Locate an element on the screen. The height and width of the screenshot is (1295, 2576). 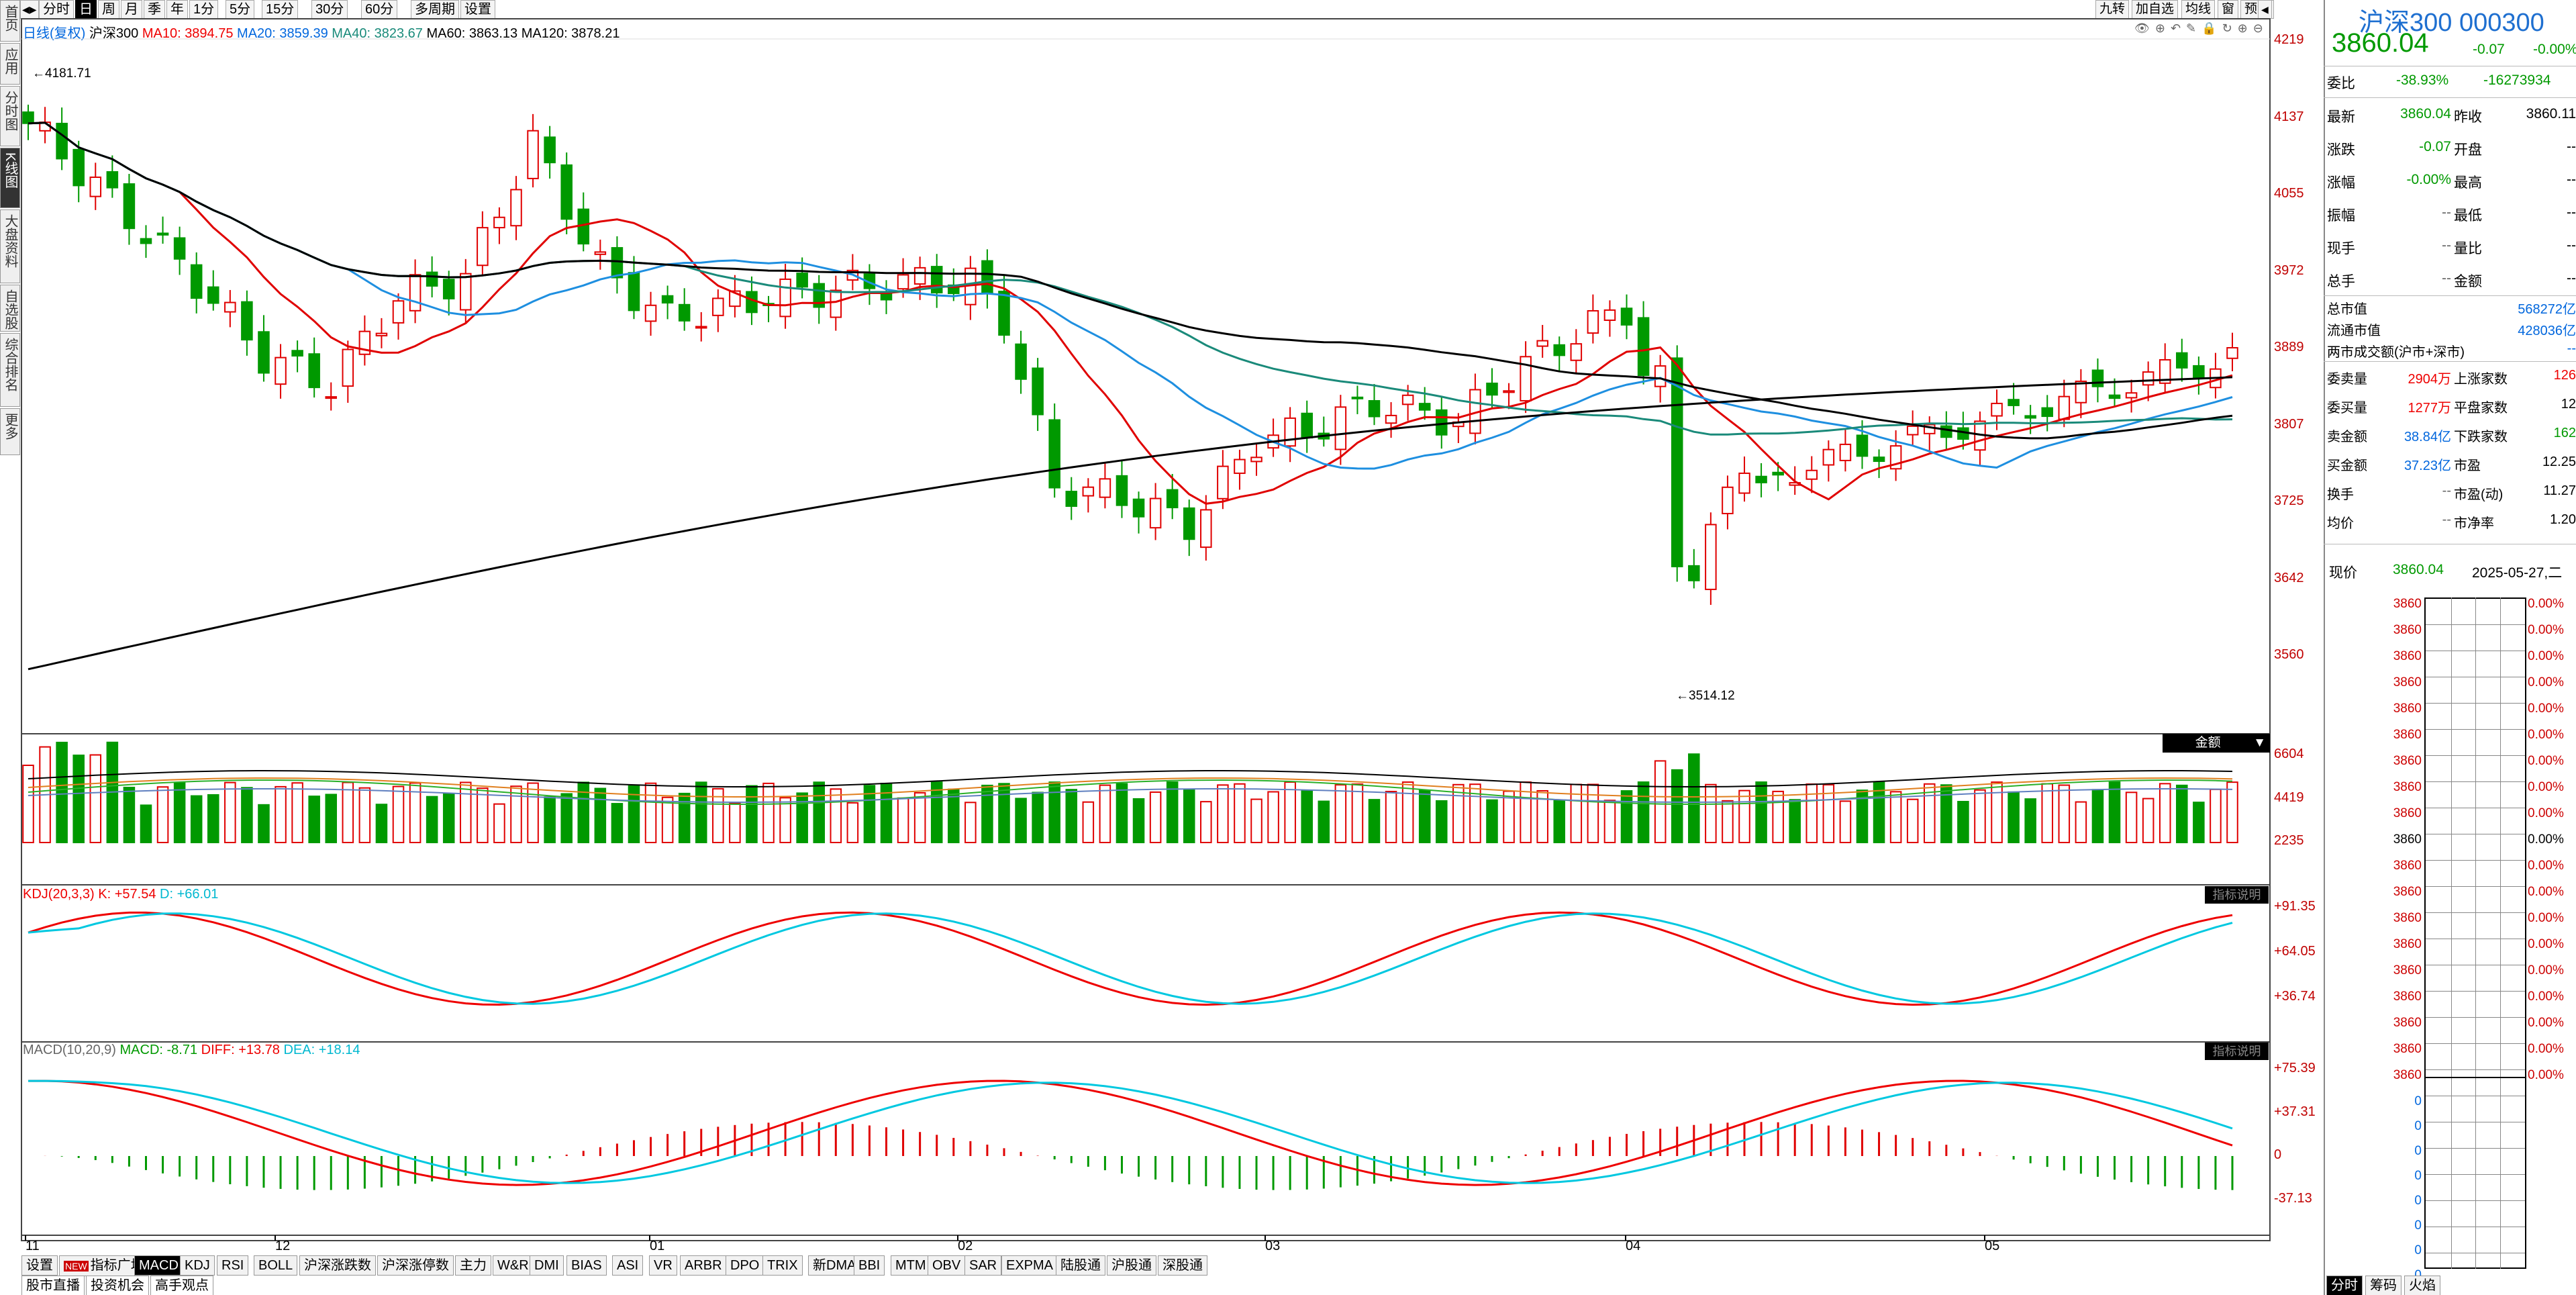
quote-value: -- is located at coordinates (2571, 212).